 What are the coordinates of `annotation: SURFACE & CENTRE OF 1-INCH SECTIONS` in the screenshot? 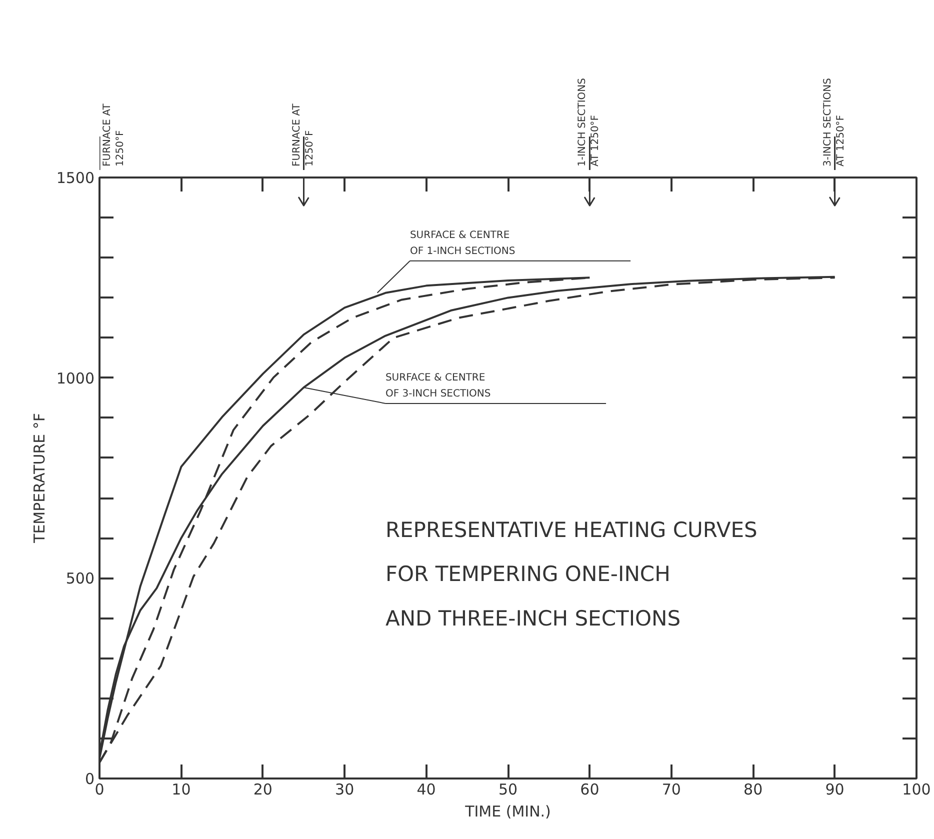 It's located at (463, 243).